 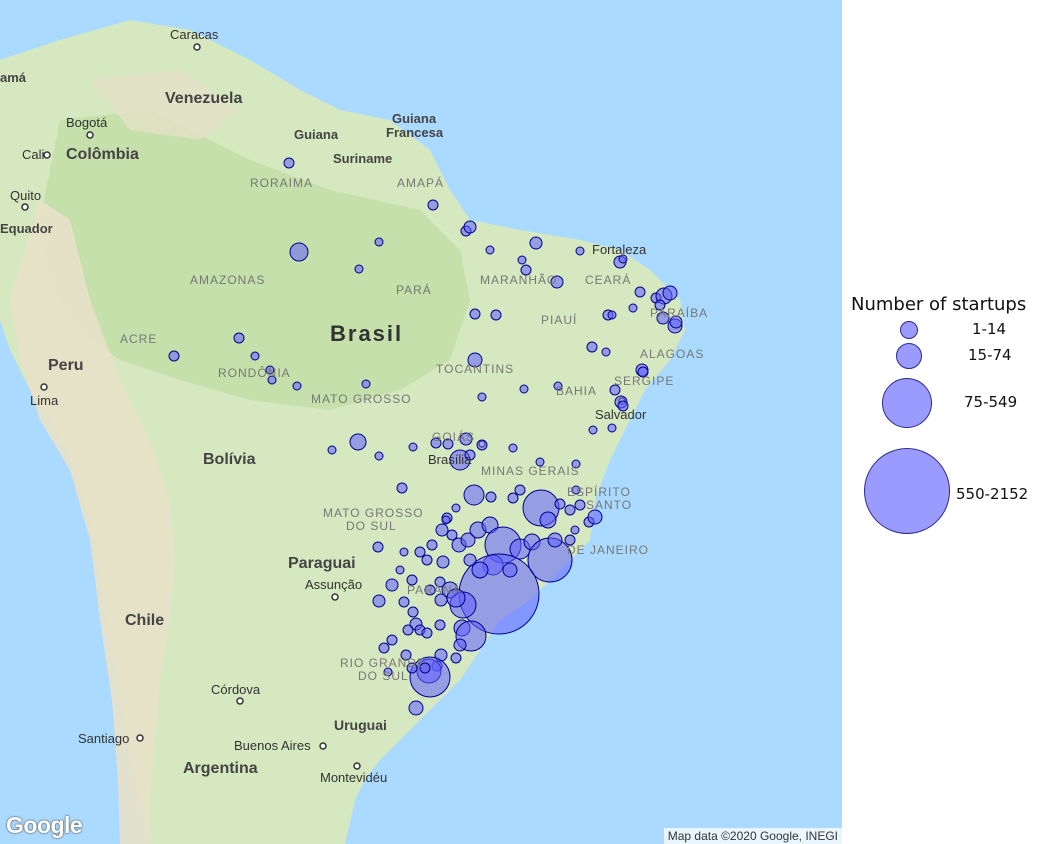 What do you see at coordinates (752, 836) in the screenshot?
I see `map-attribution: Map data ©2020 Google, INEGI` at bounding box center [752, 836].